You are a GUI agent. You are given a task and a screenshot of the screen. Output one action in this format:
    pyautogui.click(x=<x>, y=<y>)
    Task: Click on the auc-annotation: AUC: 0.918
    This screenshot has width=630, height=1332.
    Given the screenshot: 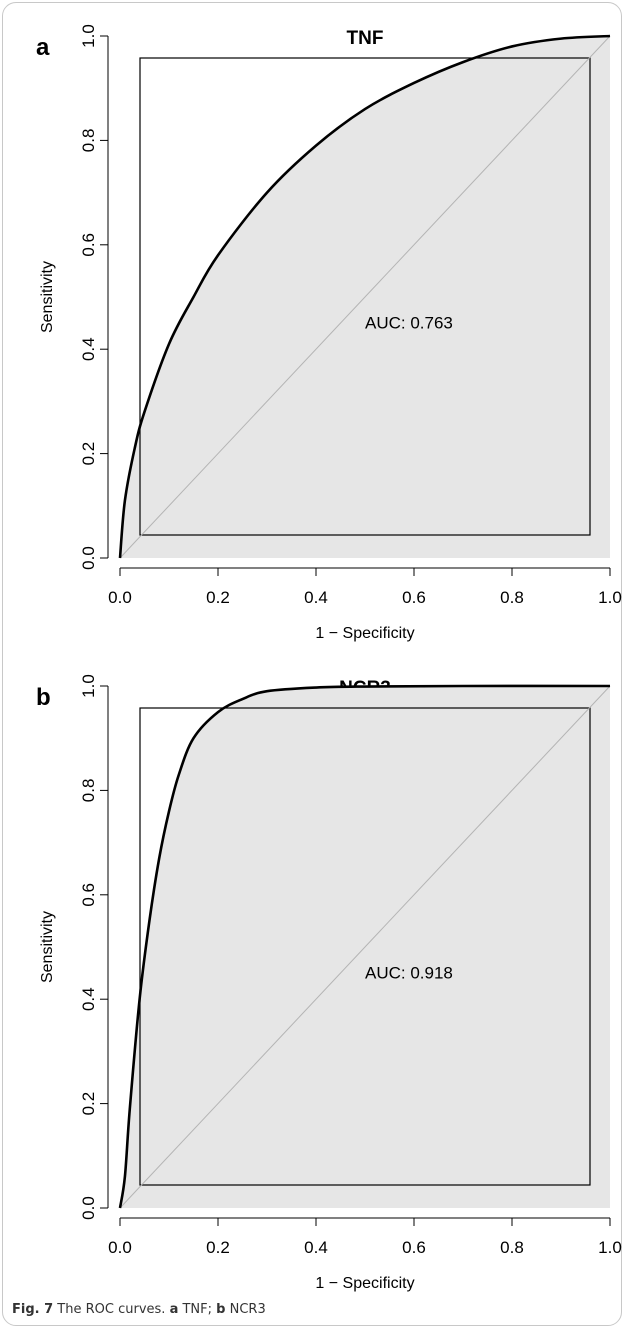 What is the action you would take?
    pyautogui.click(x=409, y=972)
    